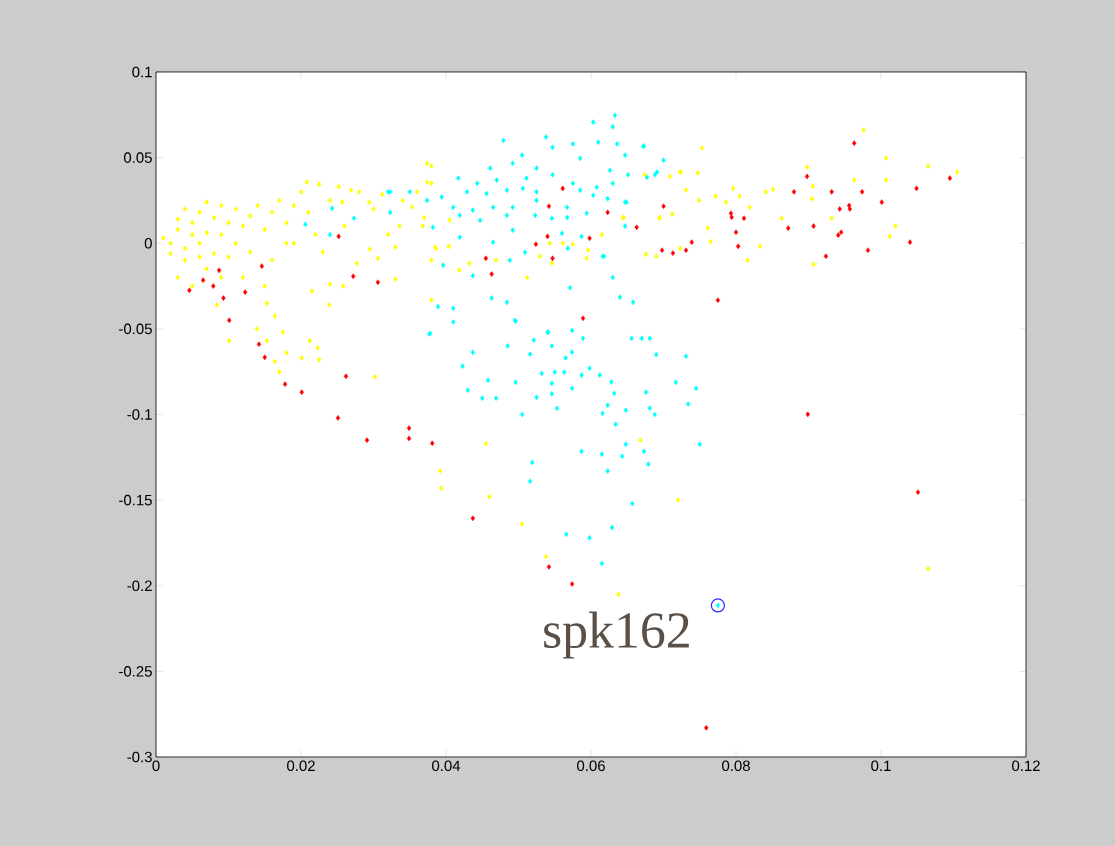 This screenshot has height=846, width=1115. I want to click on annotation: spk162, so click(616, 635).